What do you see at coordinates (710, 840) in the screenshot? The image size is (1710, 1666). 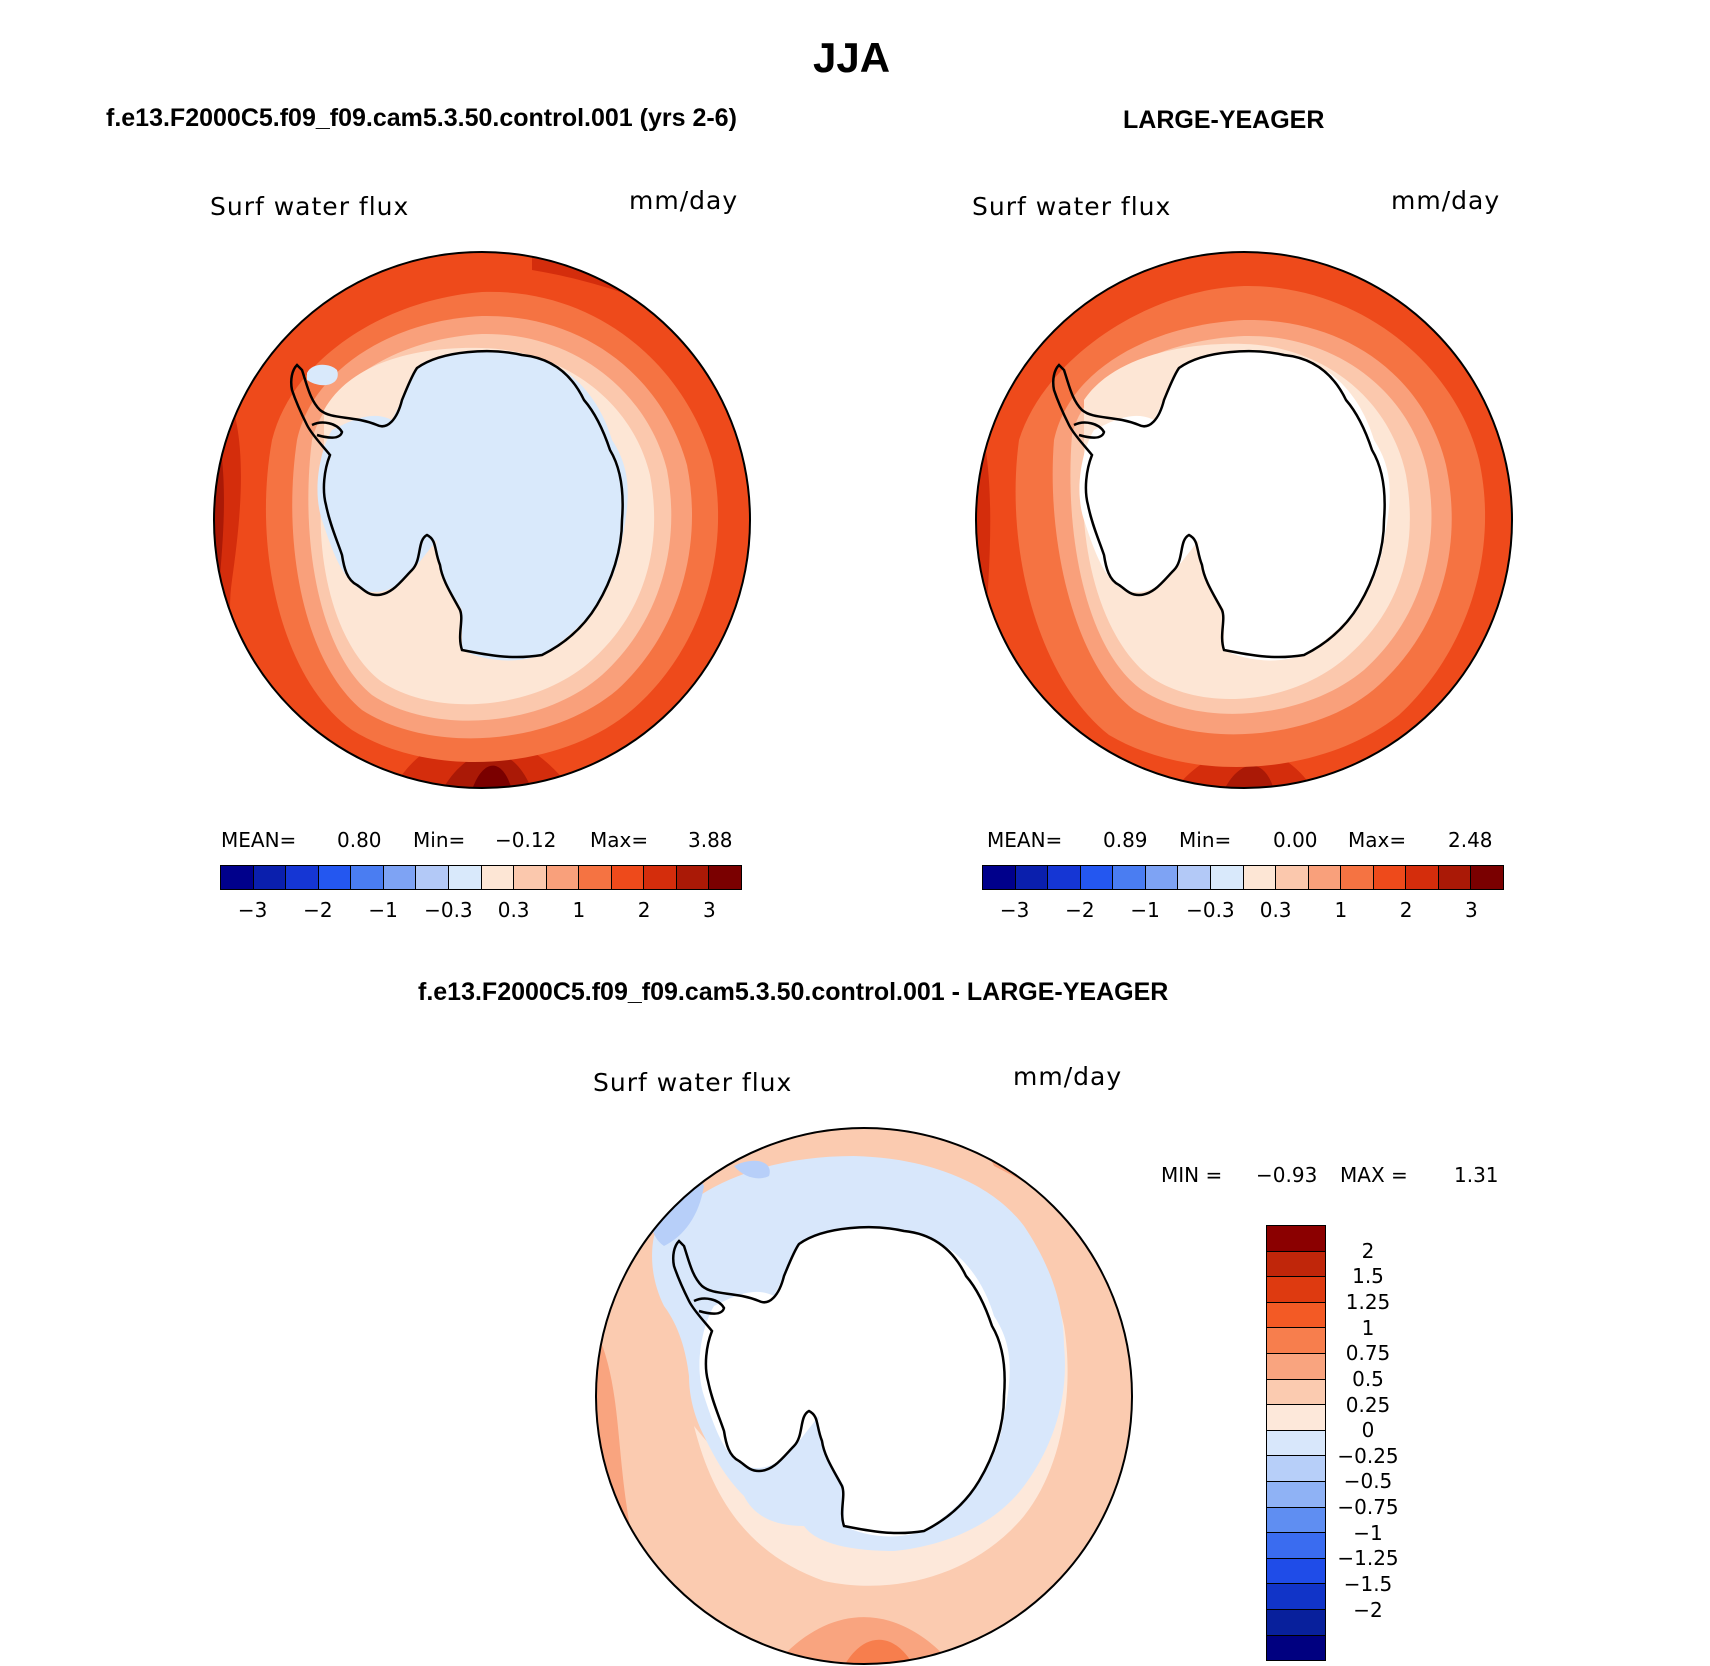 I see `panel-1-max-value: 3.88` at bounding box center [710, 840].